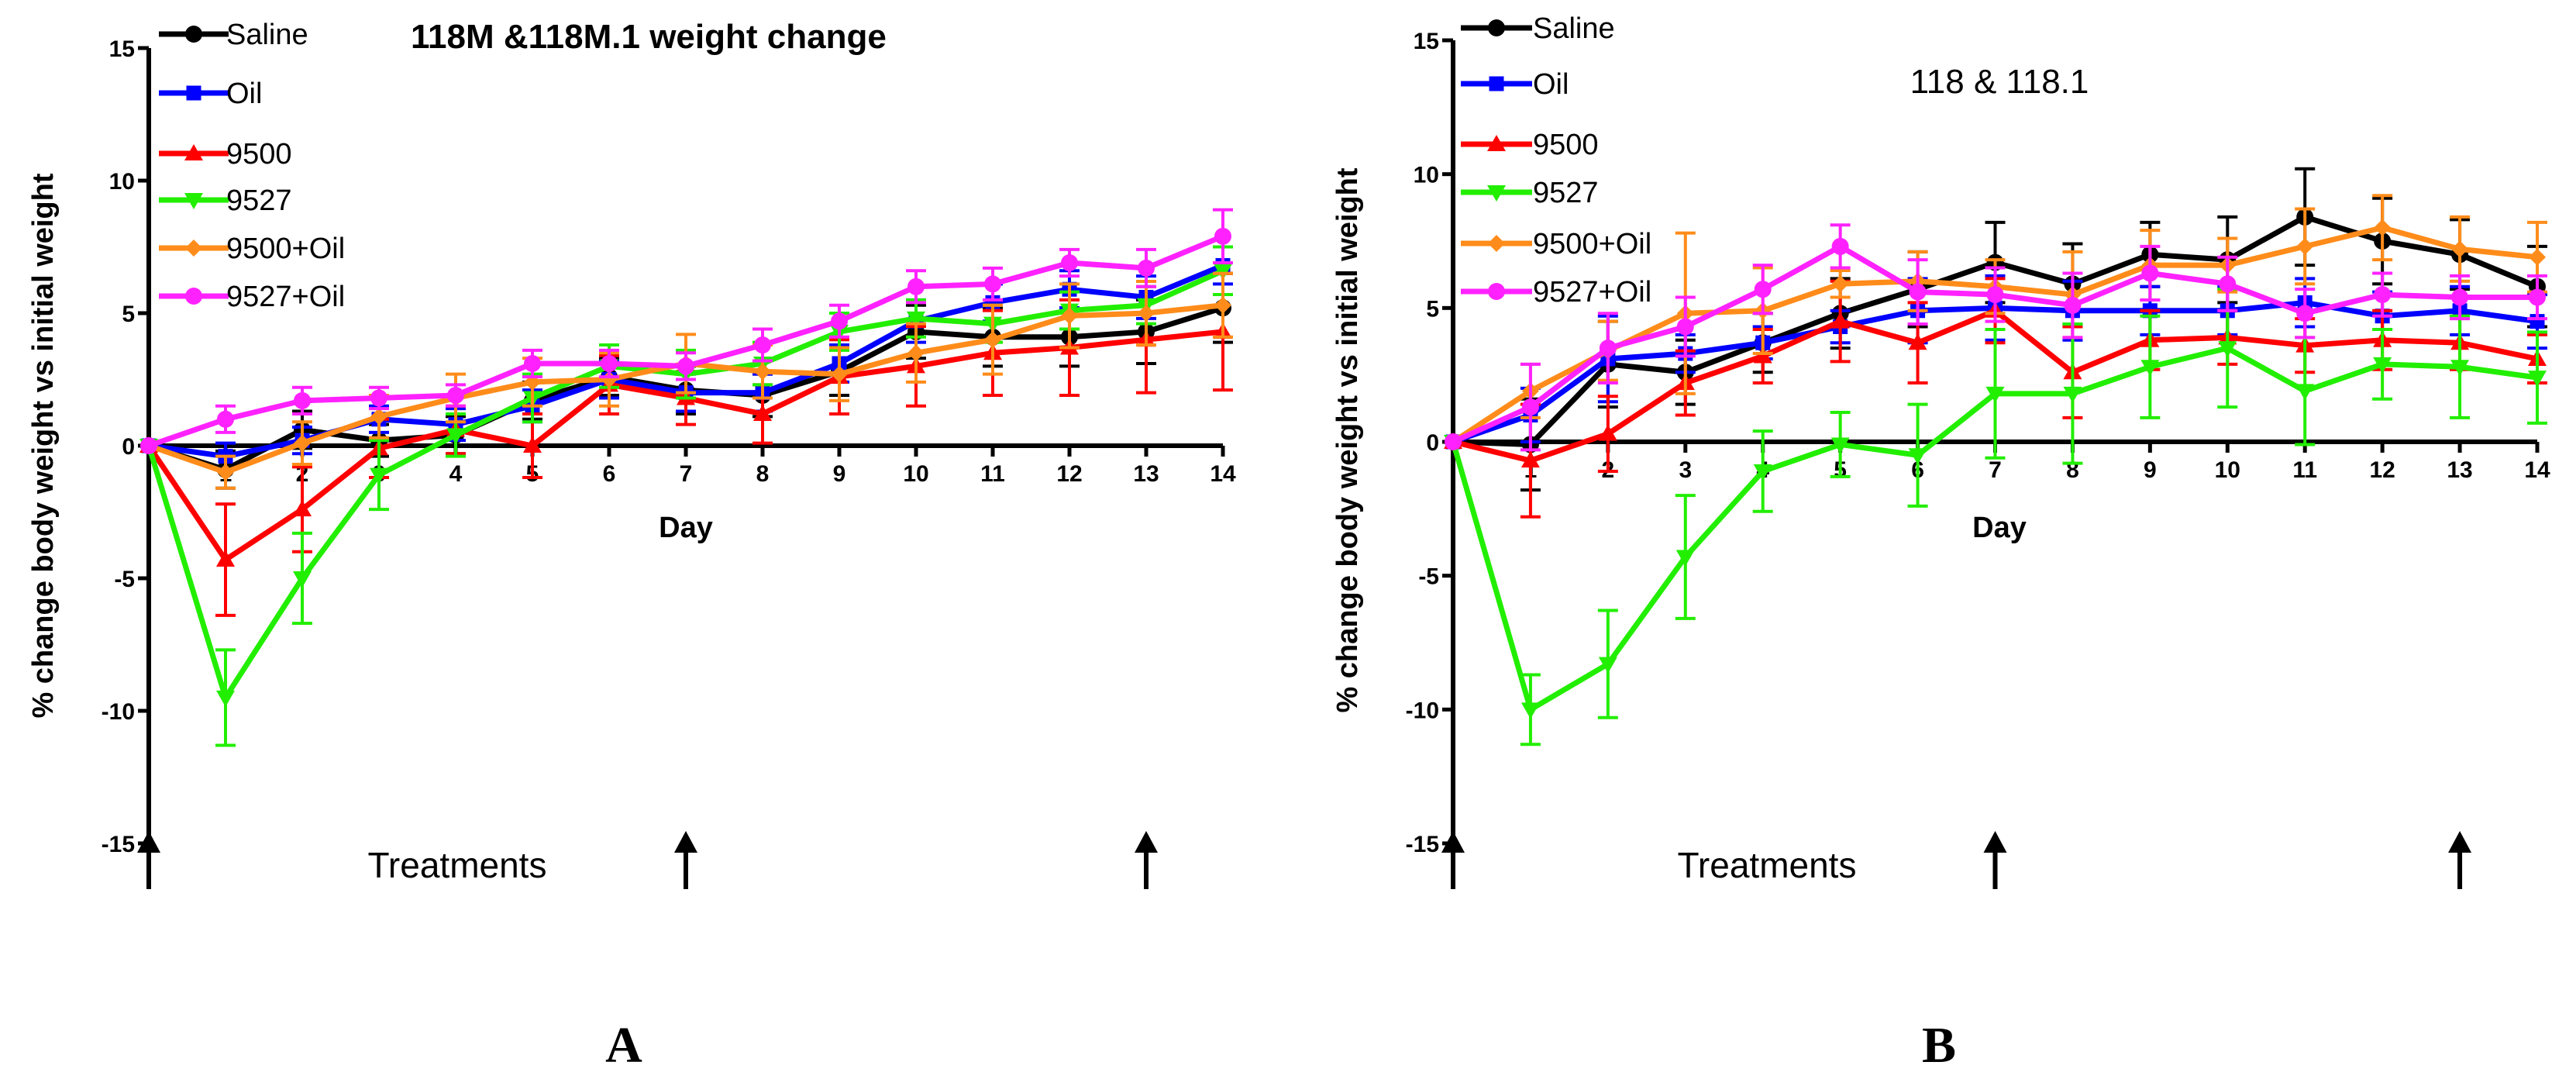  What do you see at coordinates (686, 331) in the screenshot?
I see `series-9527+Oil` at bounding box center [686, 331].